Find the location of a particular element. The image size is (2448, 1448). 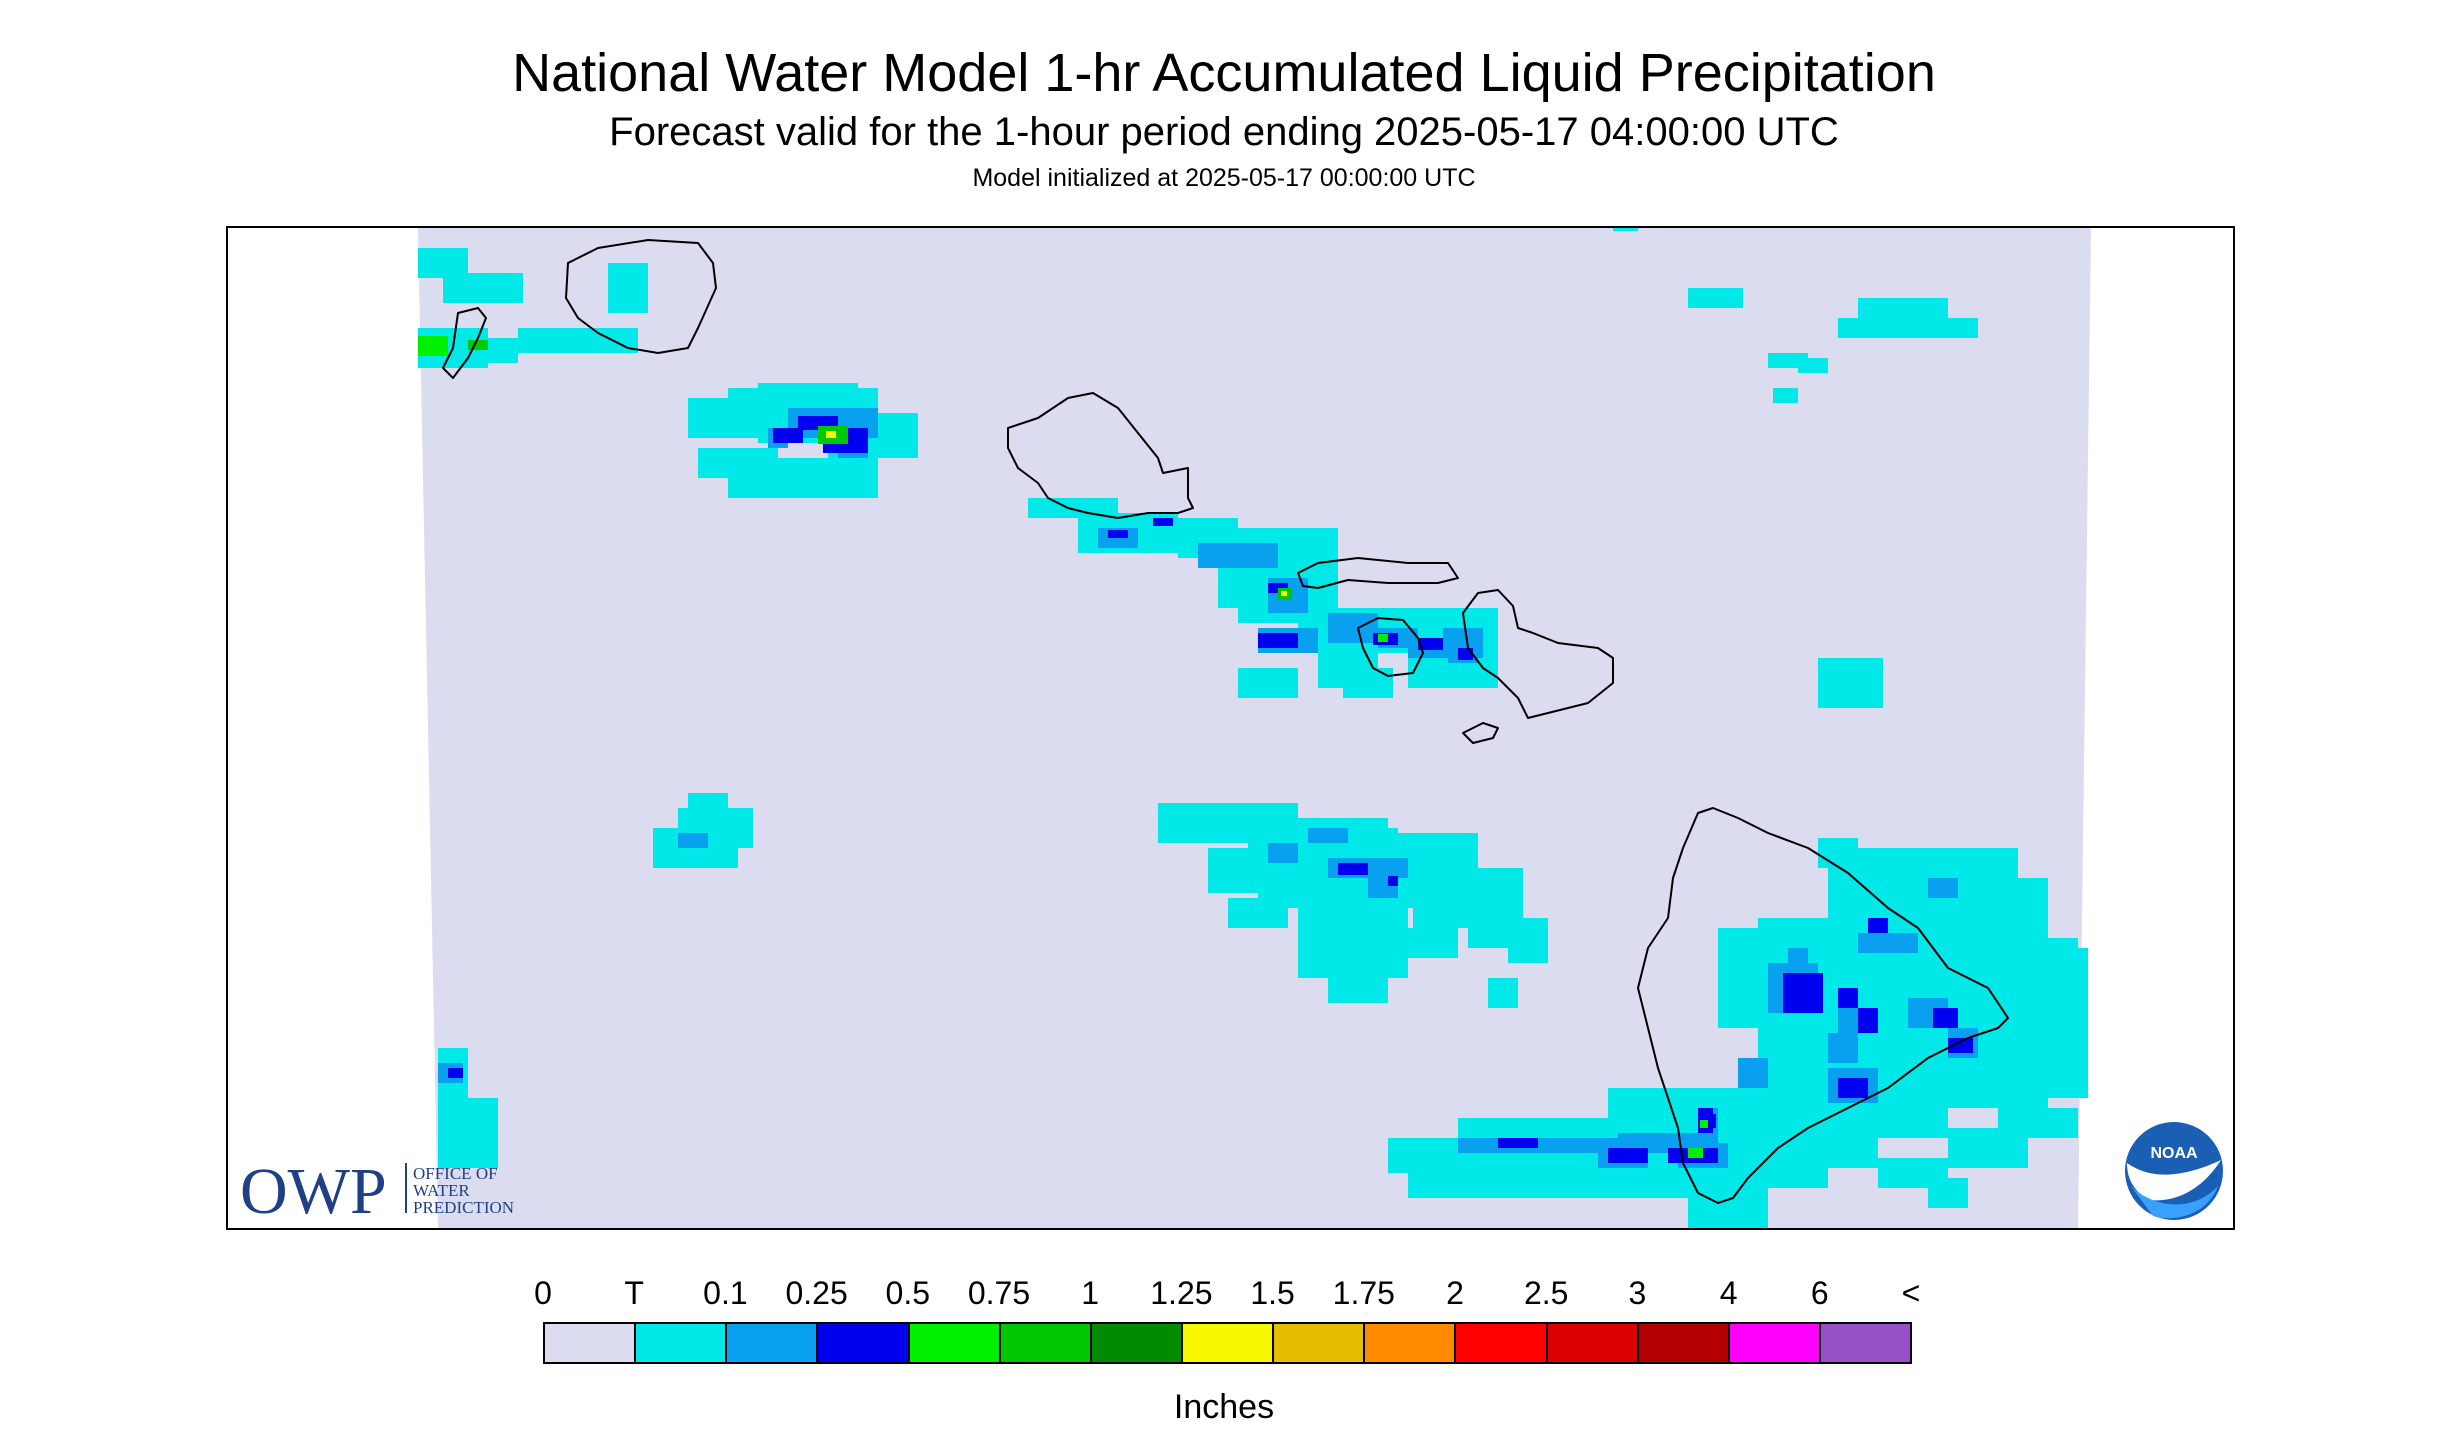

legend-label: 4 is located at coordinates (1728, 1293).